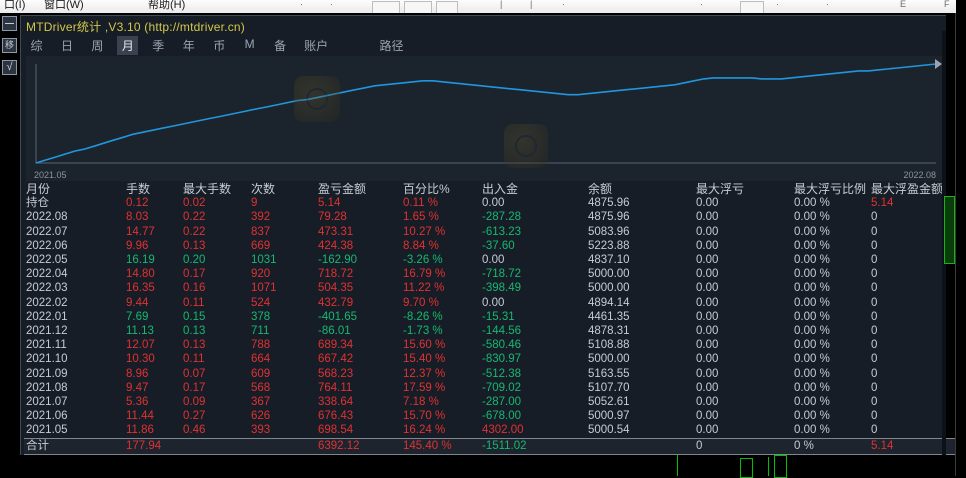 The width and height of the screenshot is (966, 478). Describe the element at coordinates (423, 260) in the screenshot. I see `cell-5: -3.26 %` at that location.